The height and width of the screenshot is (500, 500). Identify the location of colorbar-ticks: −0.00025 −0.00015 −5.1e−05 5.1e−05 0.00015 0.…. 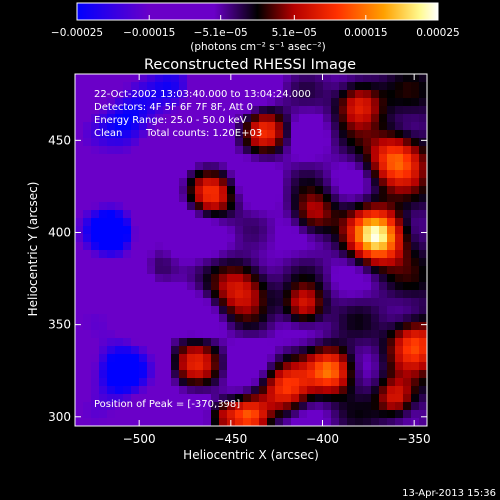
(255, 27).